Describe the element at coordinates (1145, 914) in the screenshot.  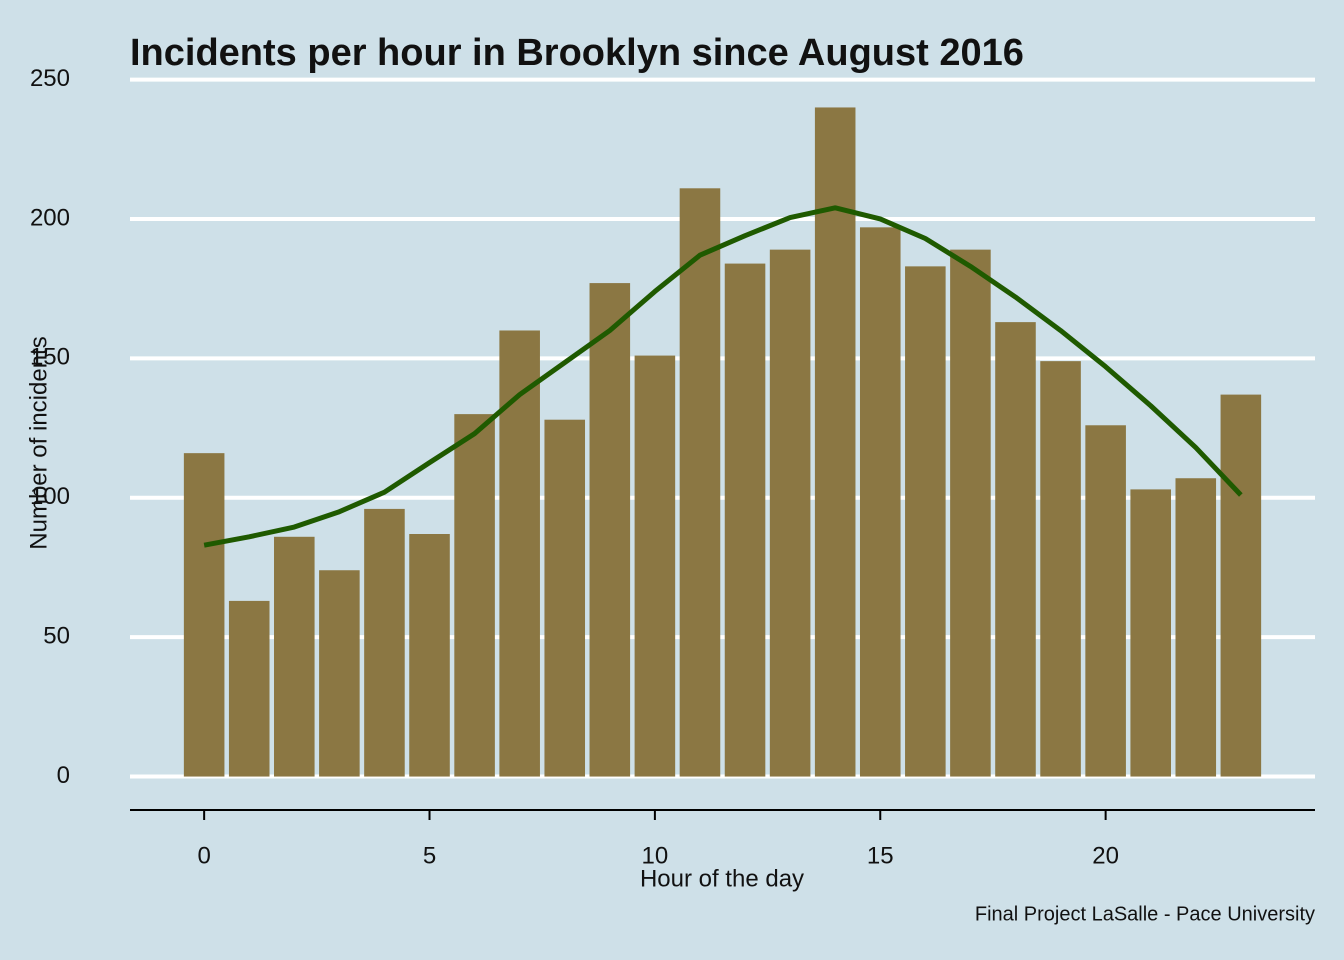
I see `caption: Final Project LaSalle - Pace University` at that location.